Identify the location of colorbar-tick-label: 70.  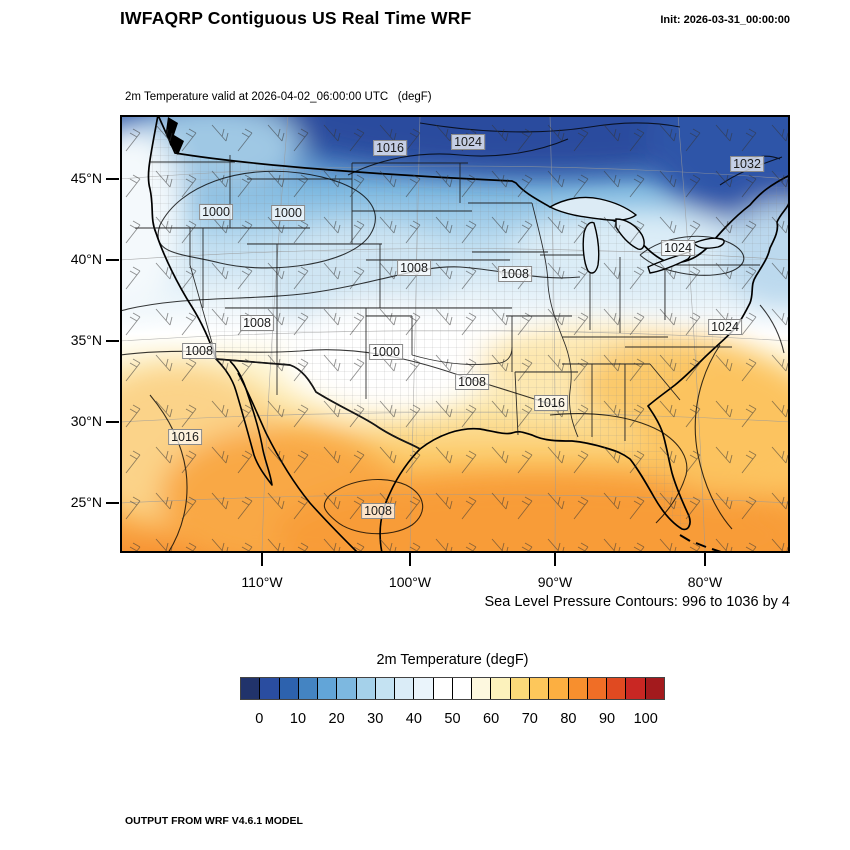
(529, 719).